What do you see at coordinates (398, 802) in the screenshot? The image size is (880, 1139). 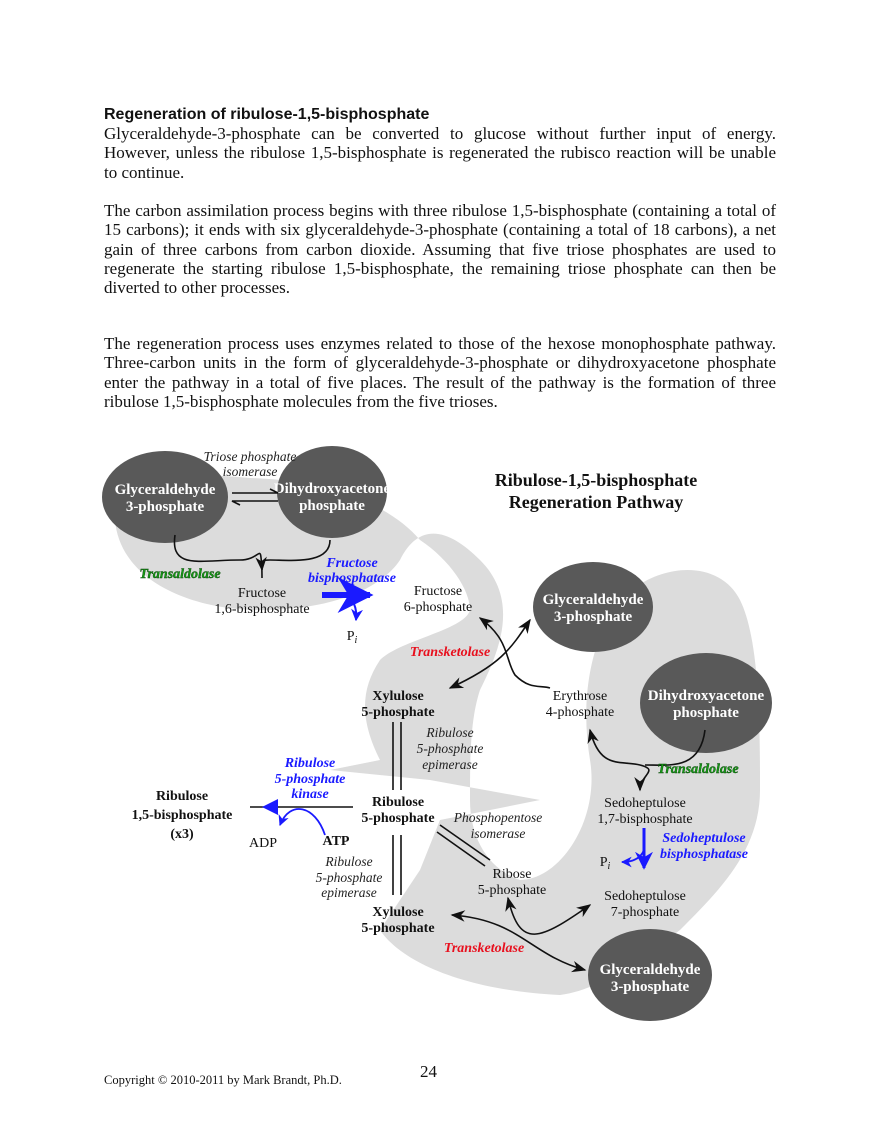 I see `ru5p-label: Ribulose` at bounding box center [398, 802].